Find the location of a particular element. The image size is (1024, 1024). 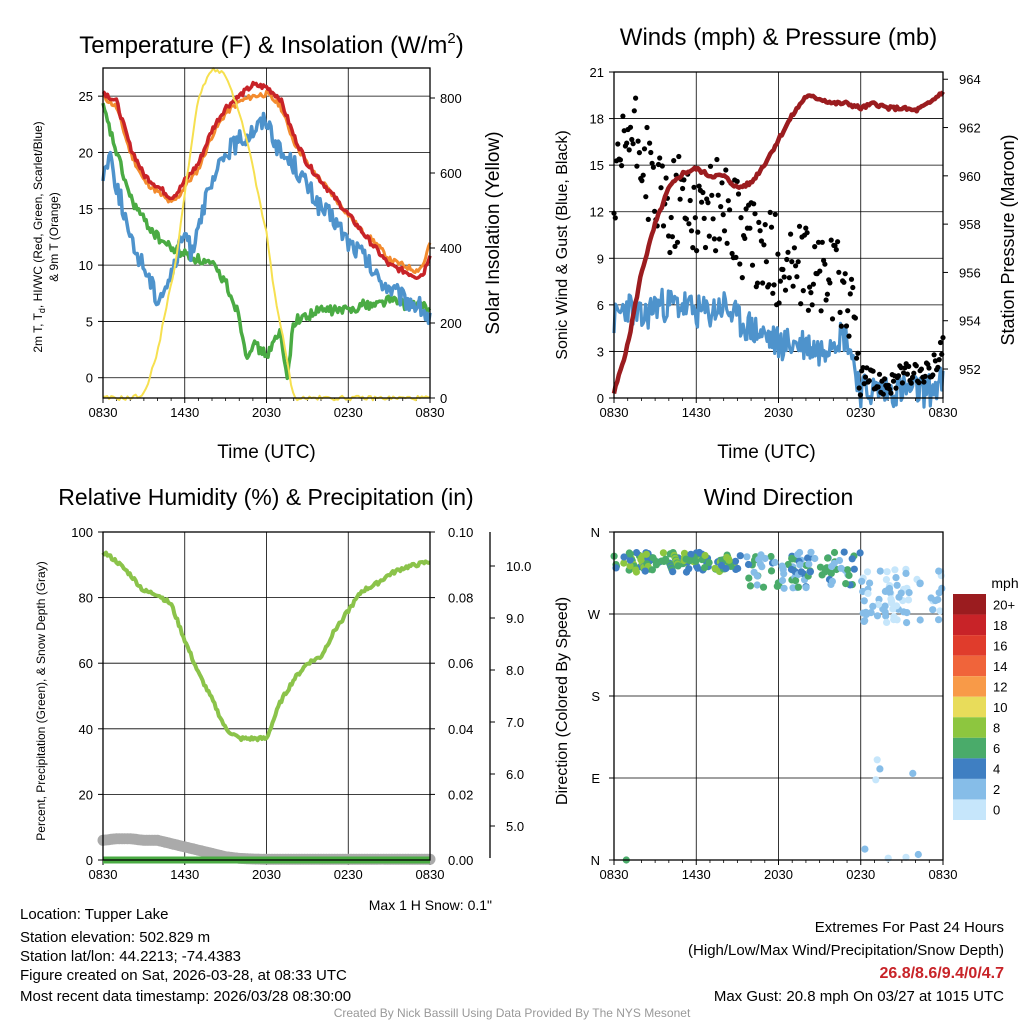

rh-xtick-label: 0830 is located at coordinates (103, 874).